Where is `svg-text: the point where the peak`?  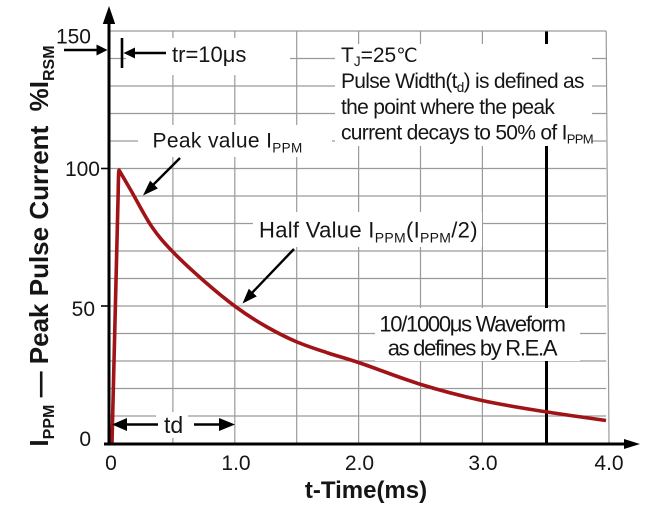 svg-text: the point where the peak is located at coordinates (448, 107).